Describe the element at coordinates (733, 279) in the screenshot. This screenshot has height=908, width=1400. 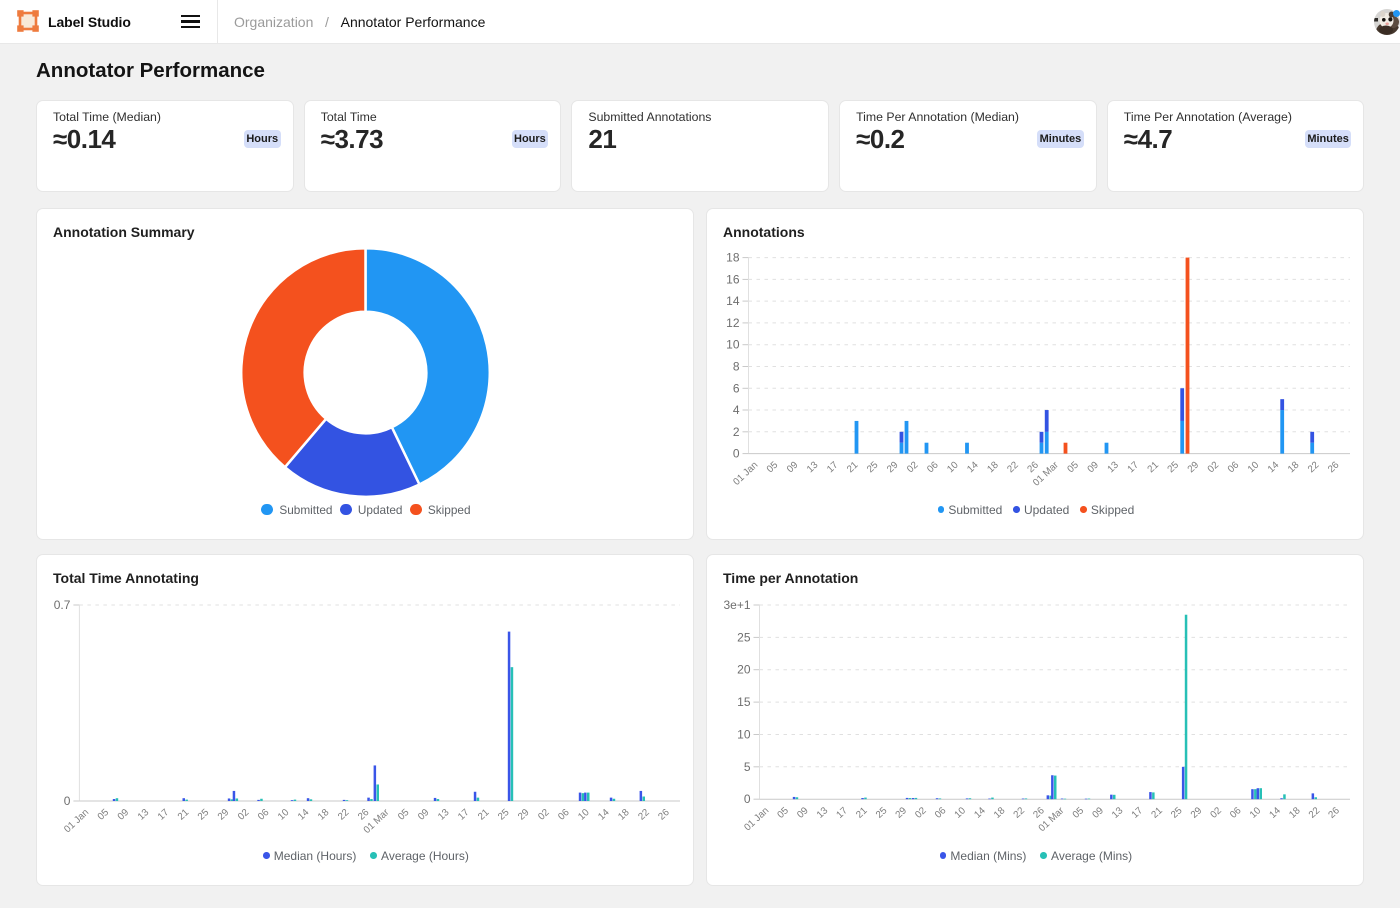
I see `svg-text: 16` at that location.